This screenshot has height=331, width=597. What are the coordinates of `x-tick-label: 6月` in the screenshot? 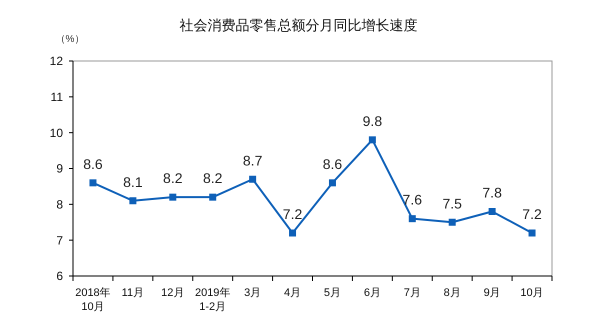 It's located at (372, 293).